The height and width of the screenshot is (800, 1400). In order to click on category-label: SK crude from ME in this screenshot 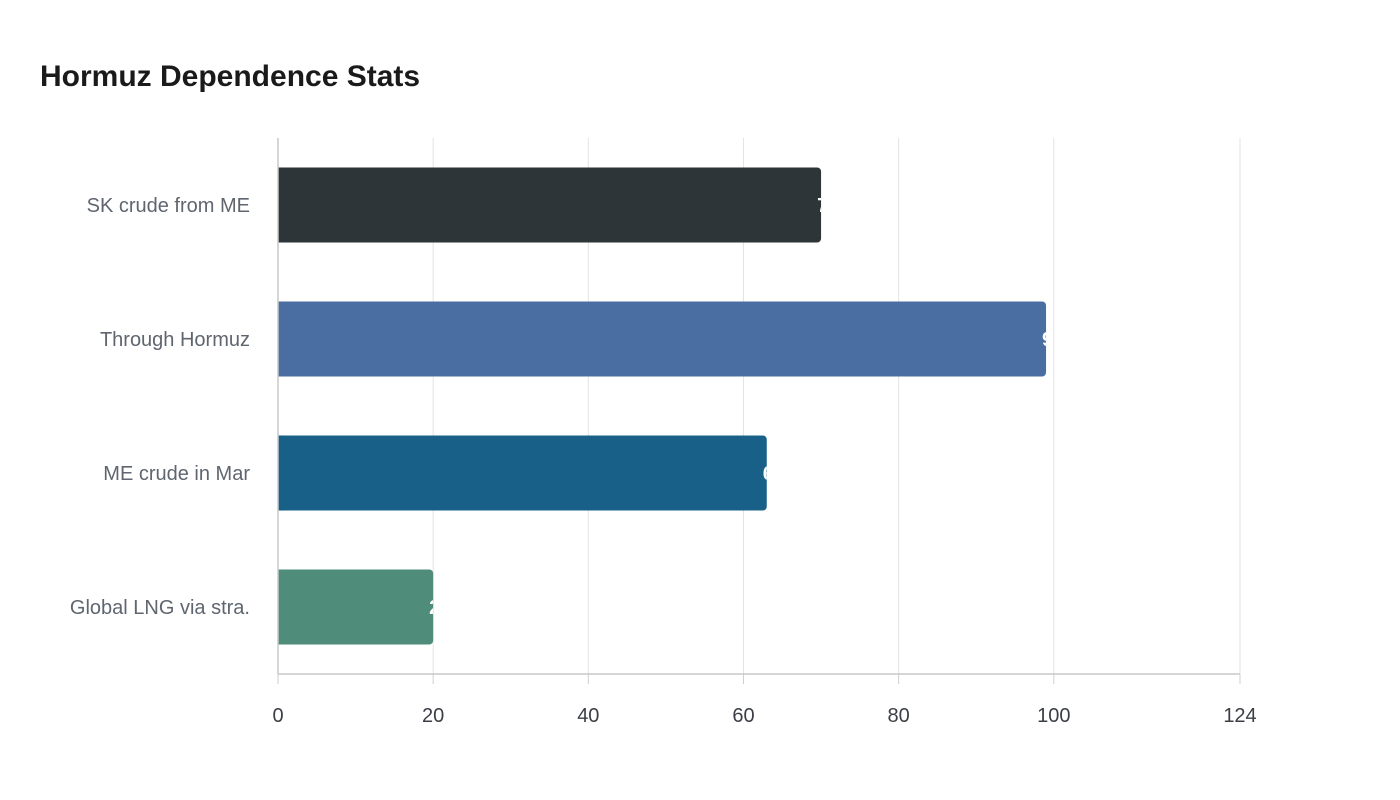, I will do `click(168, 206)`.